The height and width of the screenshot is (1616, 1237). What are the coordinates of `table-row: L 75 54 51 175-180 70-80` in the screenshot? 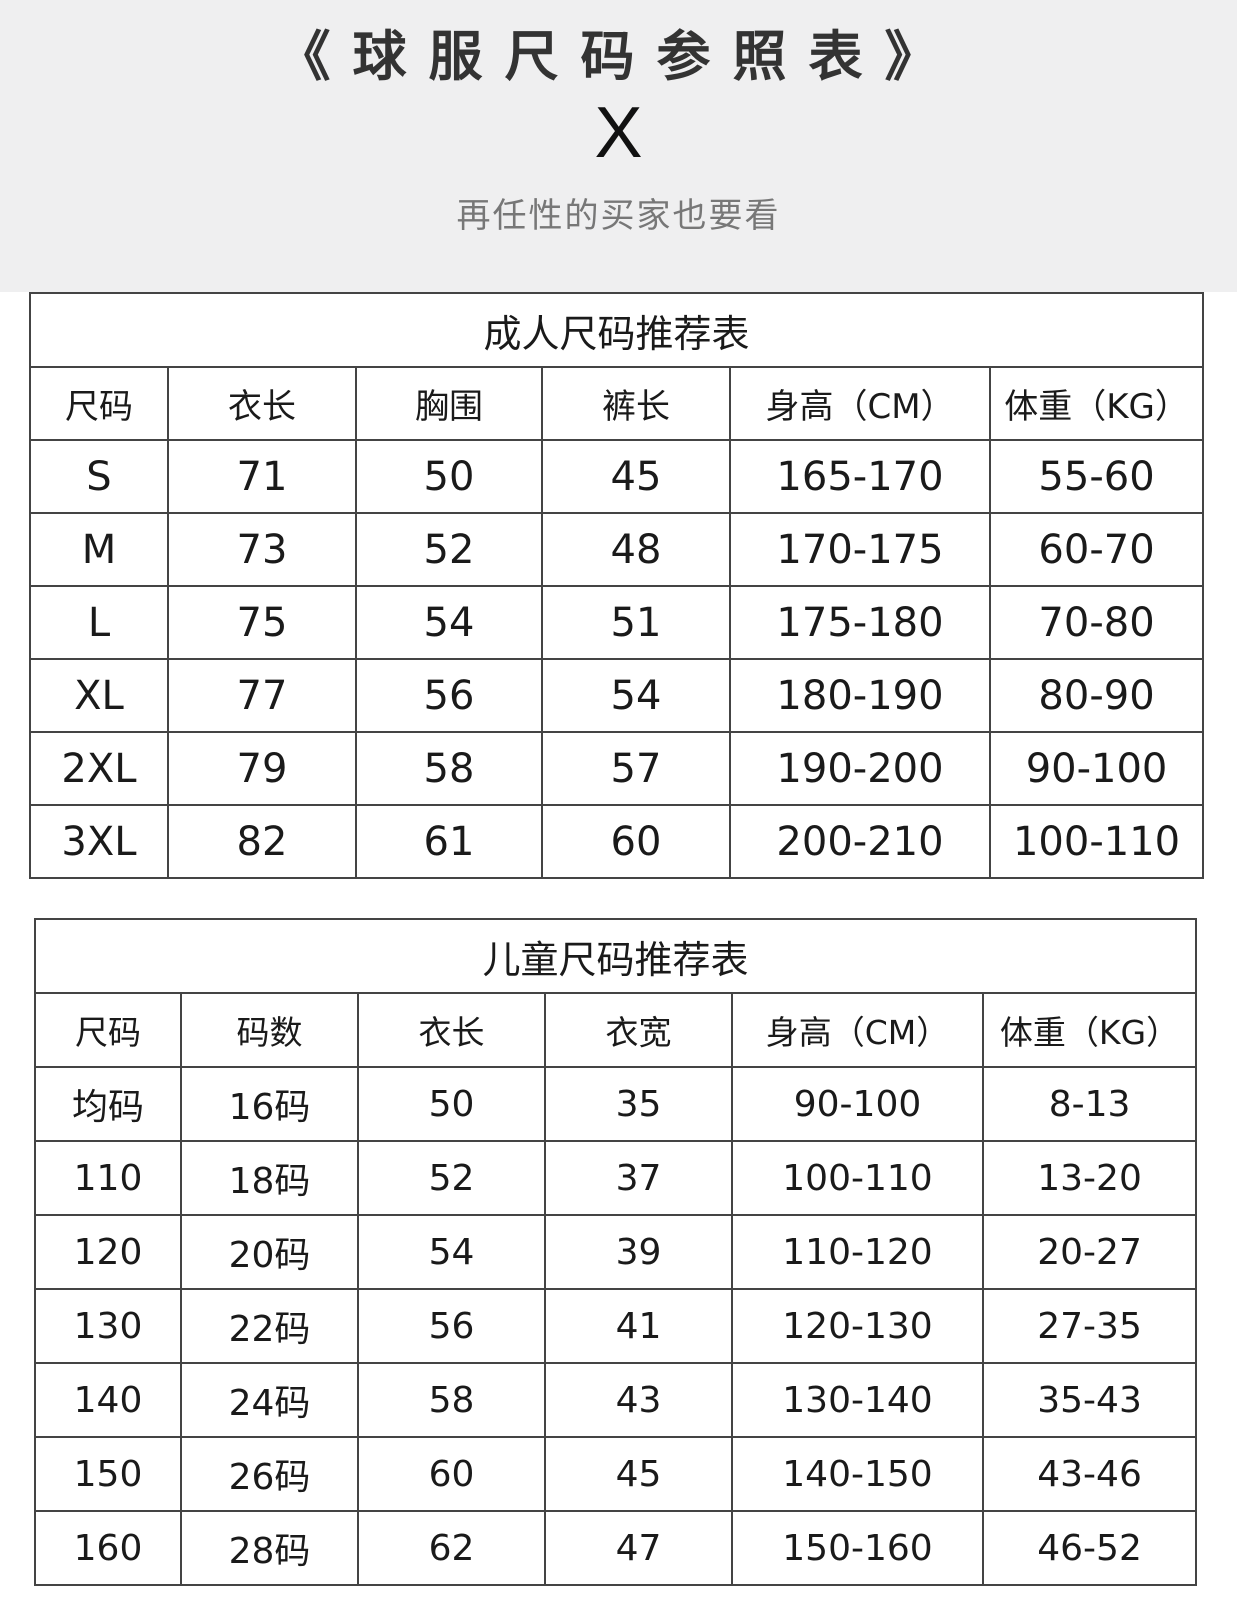 It's located at (617, 622).